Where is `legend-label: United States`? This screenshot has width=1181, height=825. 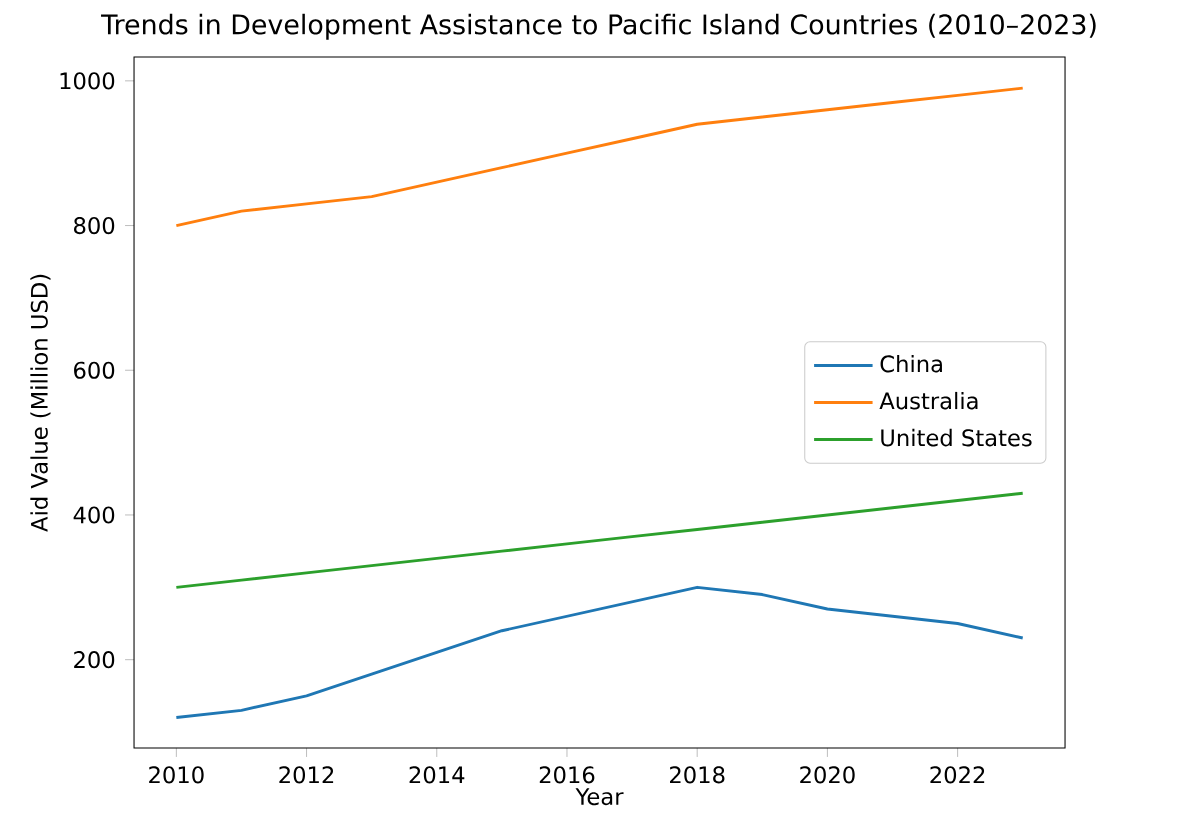 legend-label: United States is located at coordinates (956, 437).